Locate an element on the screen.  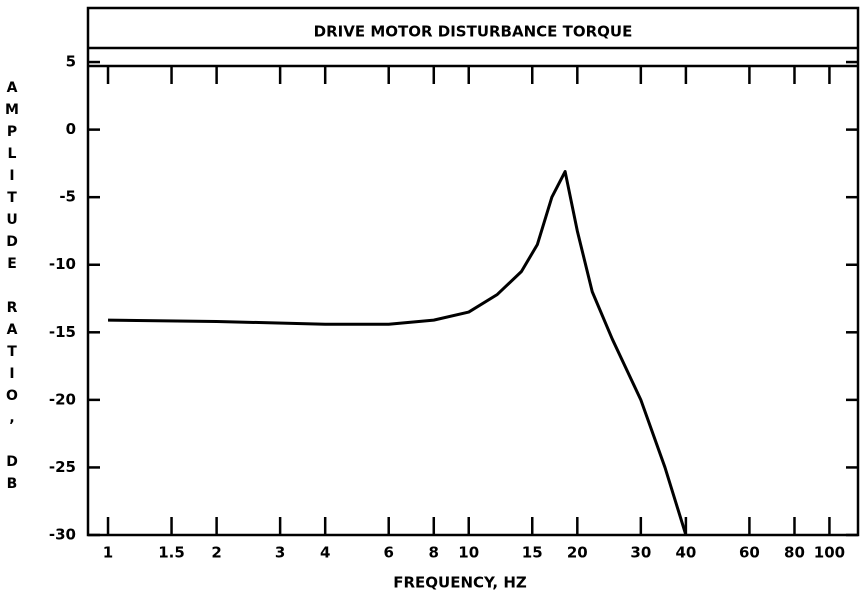
x-tick-label: 3 is located at coordinates (280, 553).